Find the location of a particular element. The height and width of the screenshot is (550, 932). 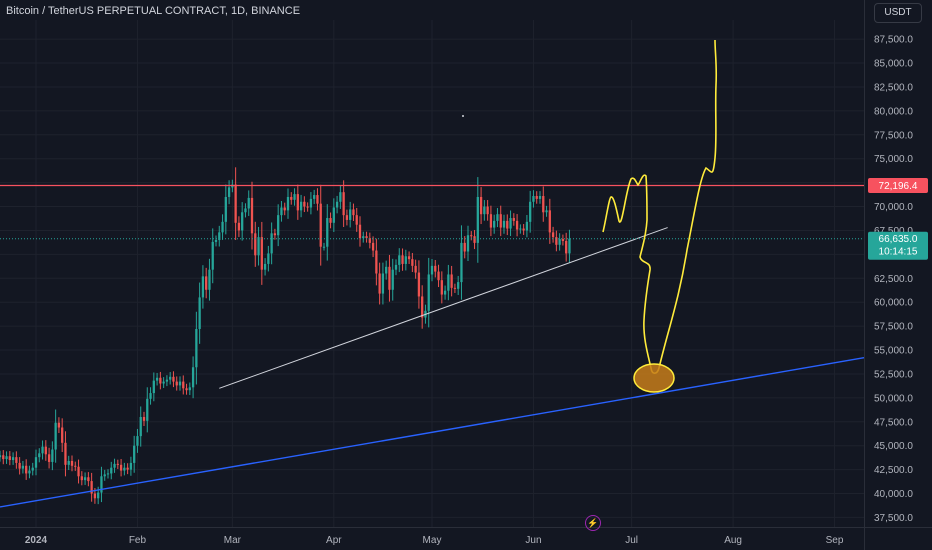

y-tick-label: 52,500.0 is located at coordinates (893, 374).